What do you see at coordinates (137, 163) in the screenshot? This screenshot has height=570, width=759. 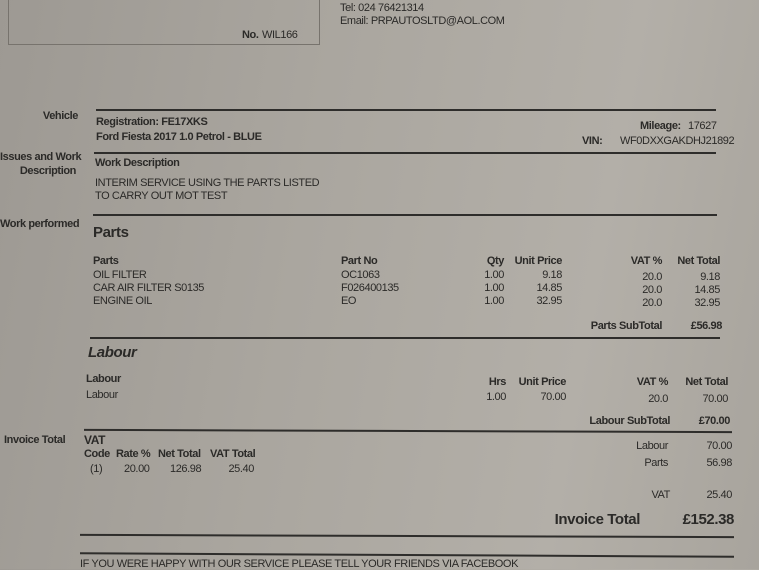 I see `work-description-title: Work Description` at bounding box center [137, 163].